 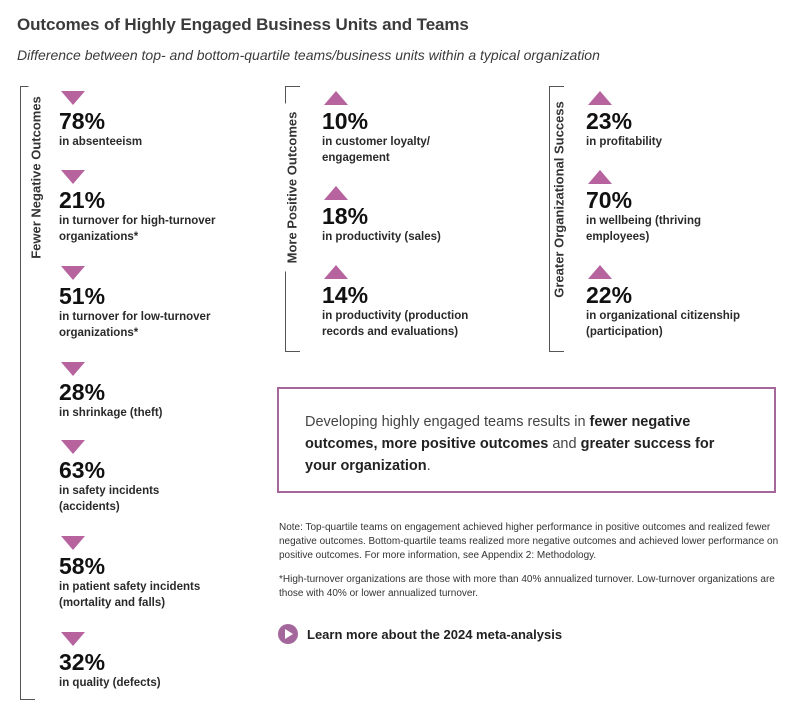 What do you see at coordinates (345, 121) in the screenshot?
I see `stat-percent: 10%` at bounding box center [345, 121].